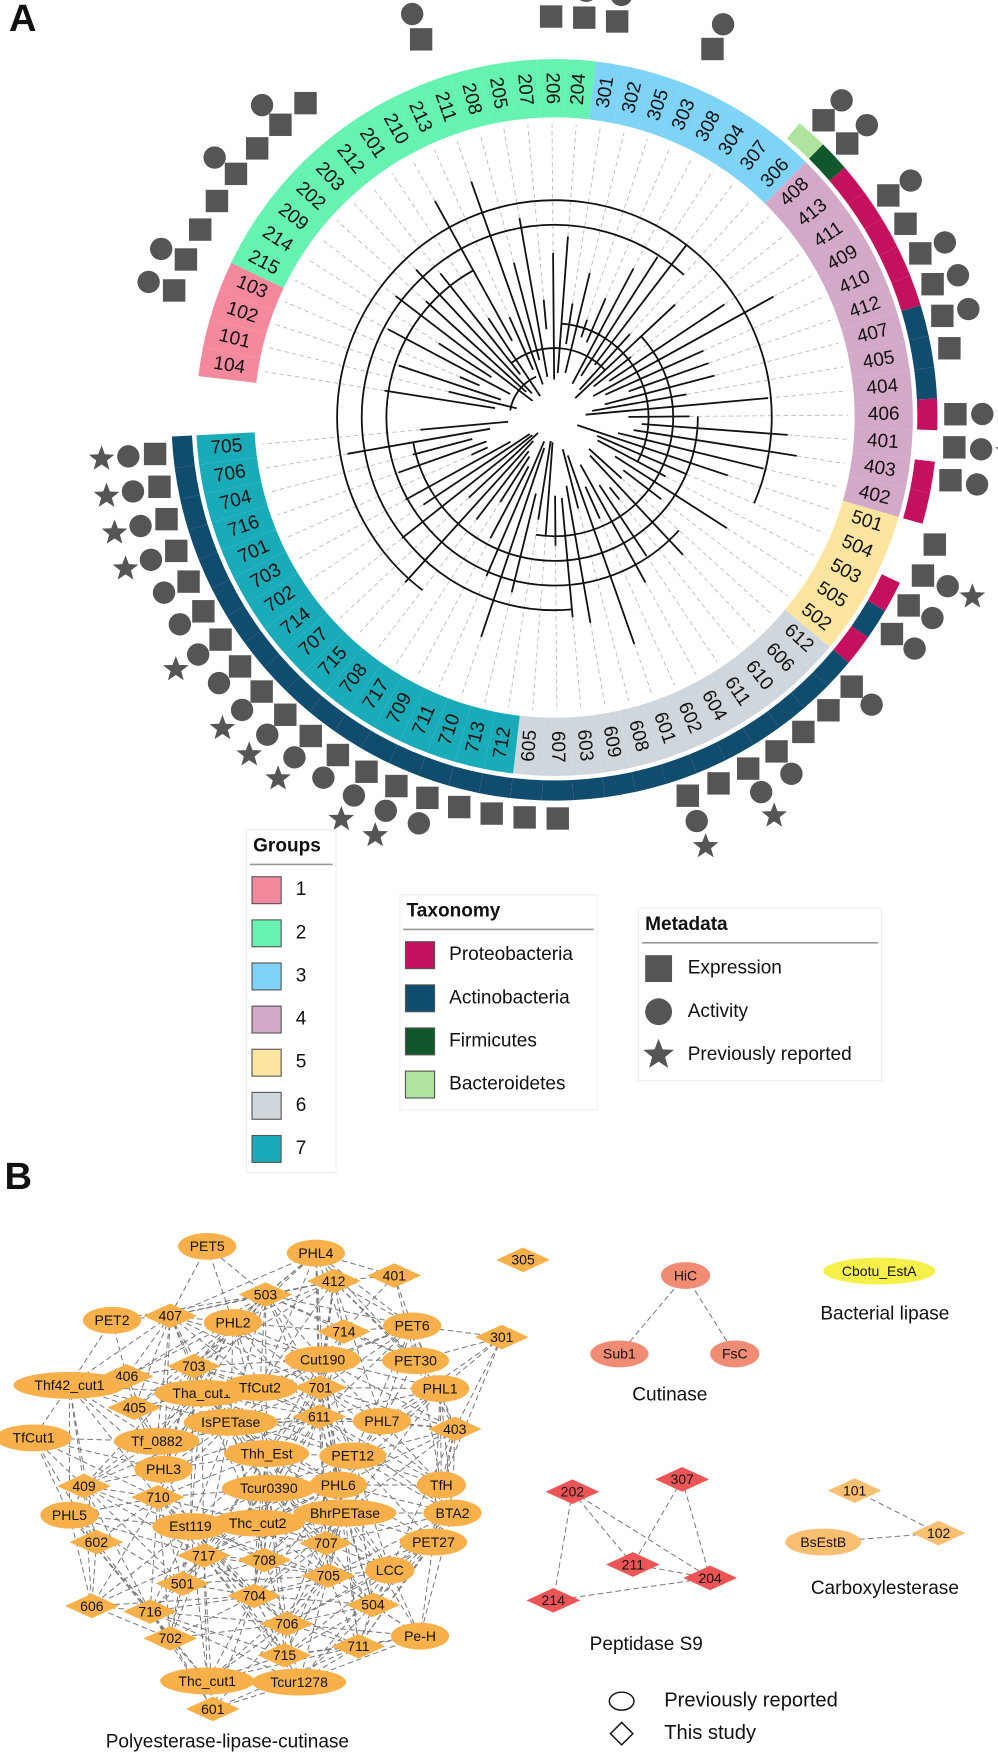  Describe the element at coordinates (710, 1733) in the screenshot. I see `legend-label: This study` at that location.